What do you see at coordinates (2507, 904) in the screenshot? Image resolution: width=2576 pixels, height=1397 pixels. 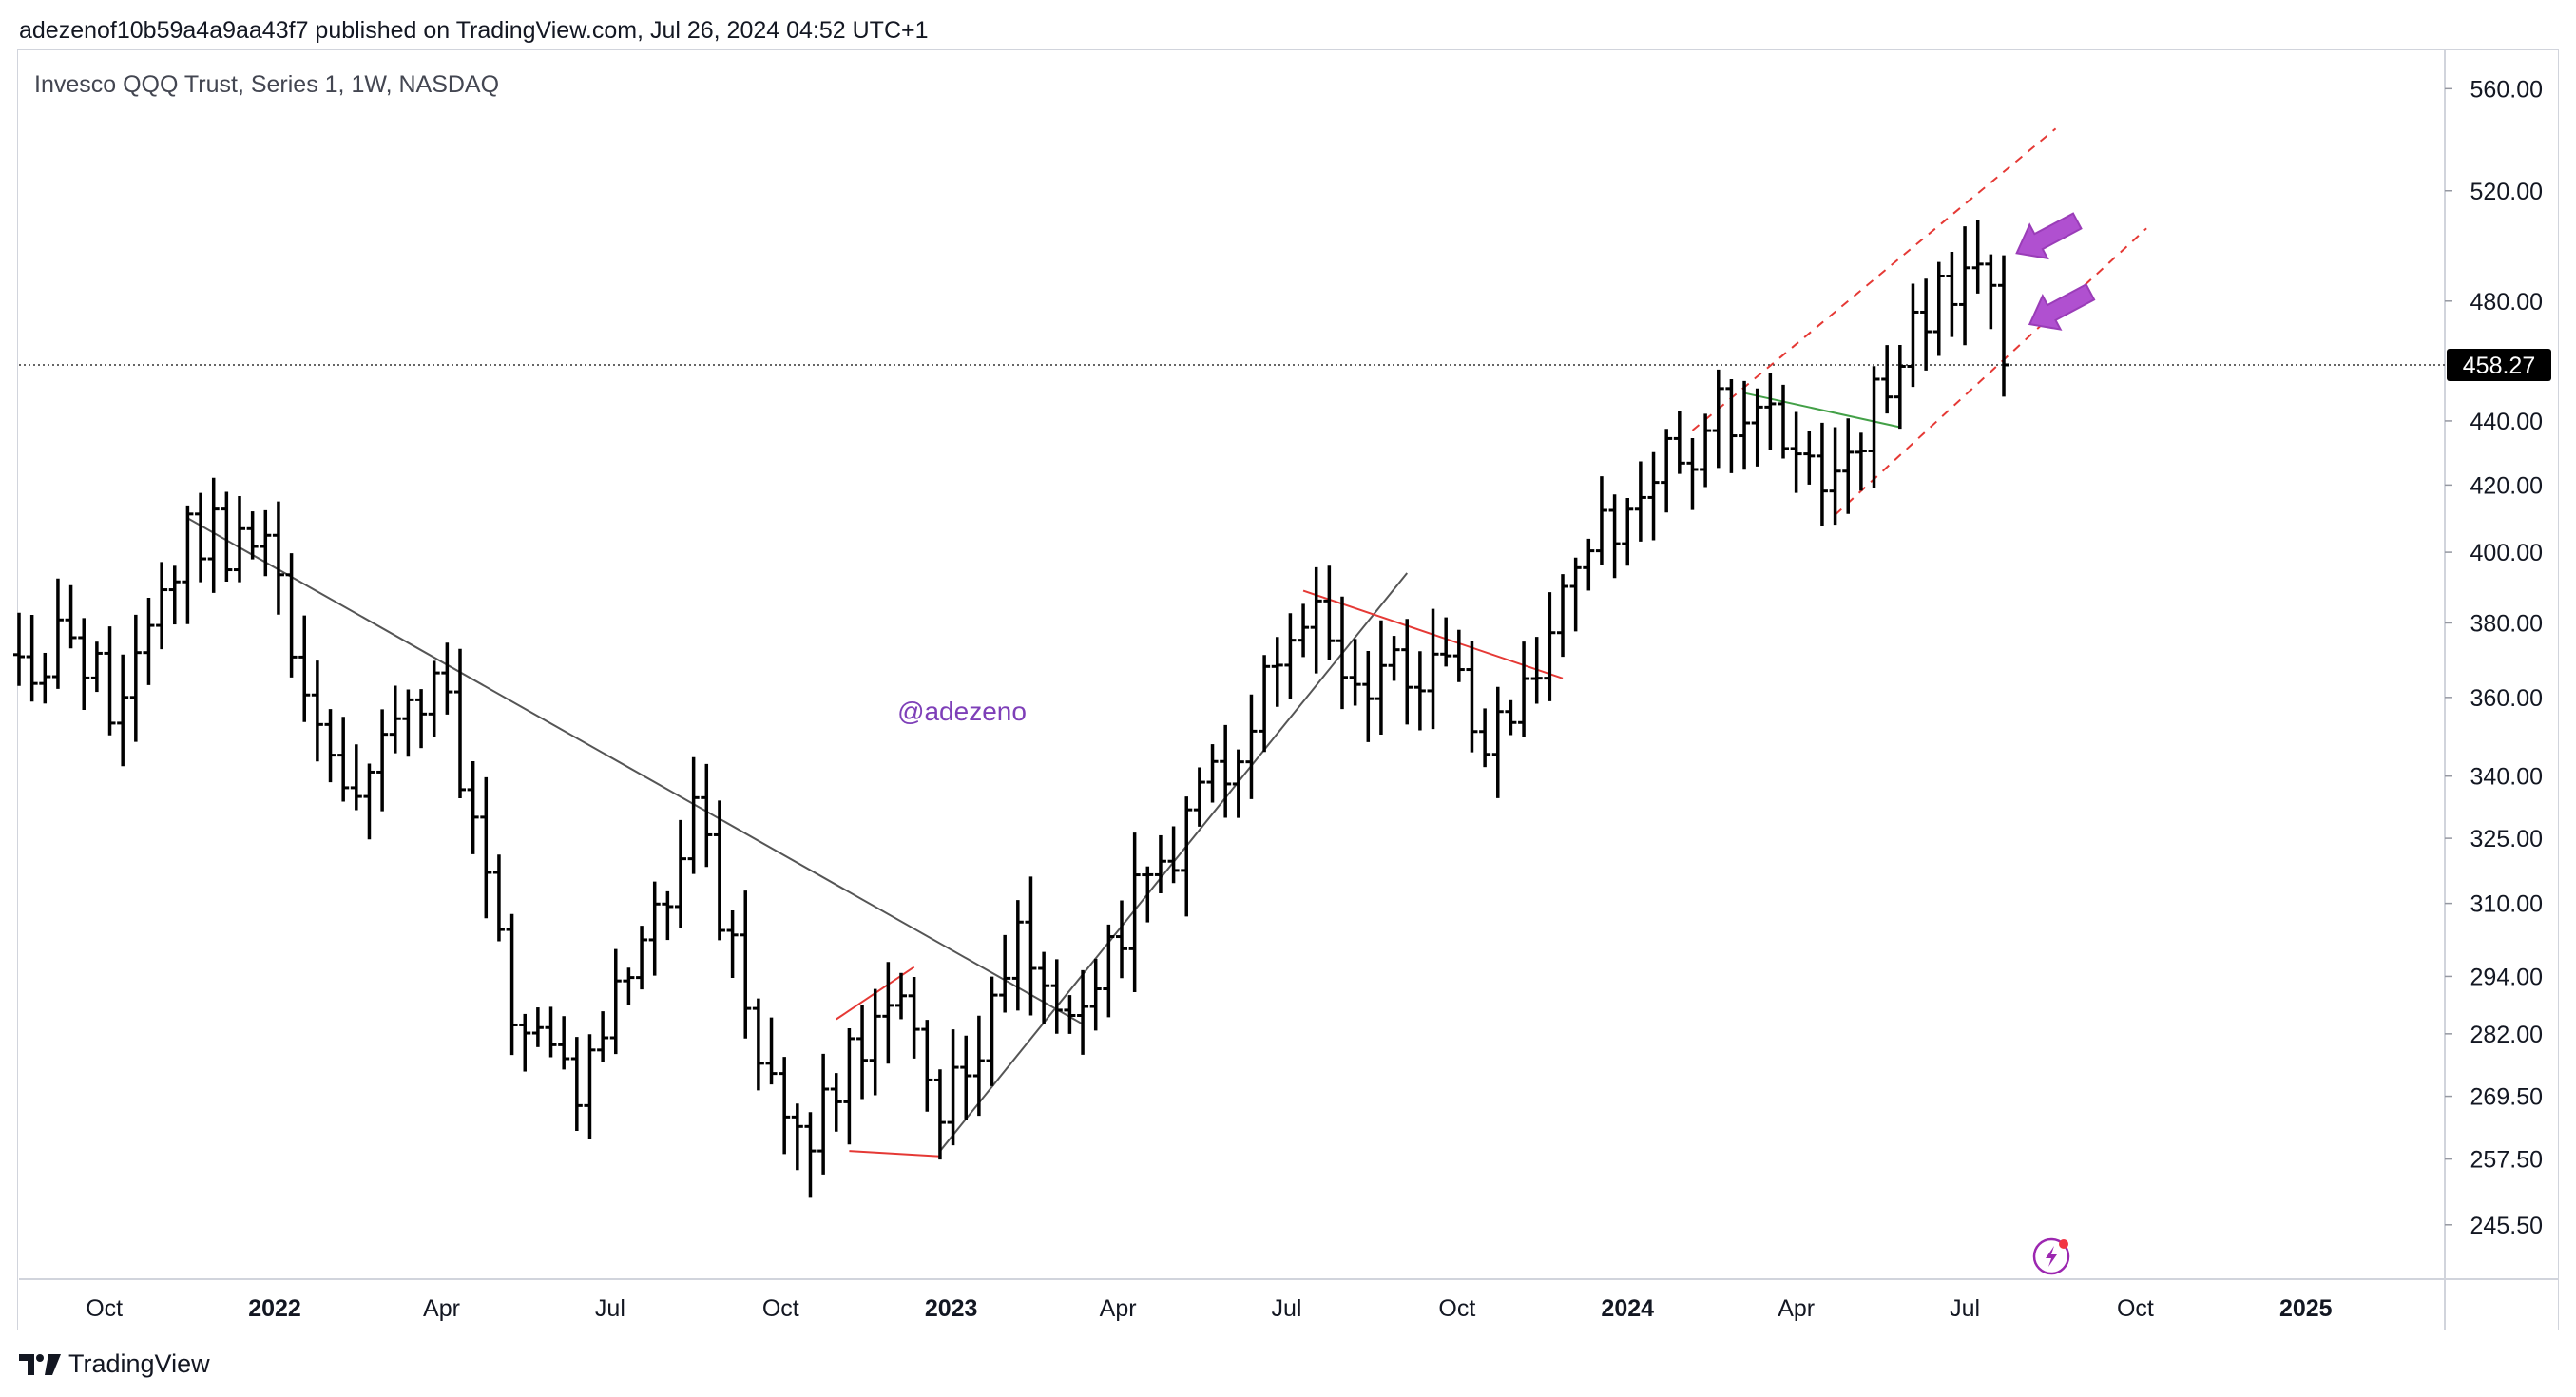 I see `y-tick-label: 310.00` at bounding box center [2507, 904].